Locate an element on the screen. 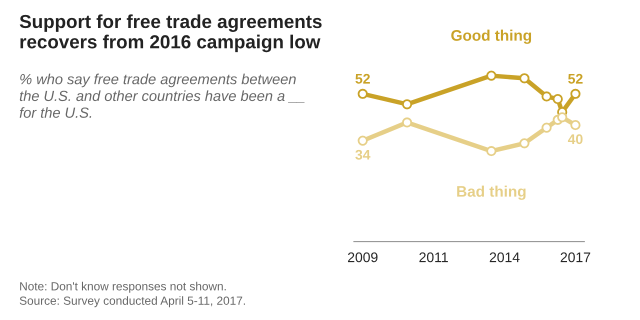  text: Support for free trade agreements recovers from 2016 campaign low is located at coordinates (171, 33).